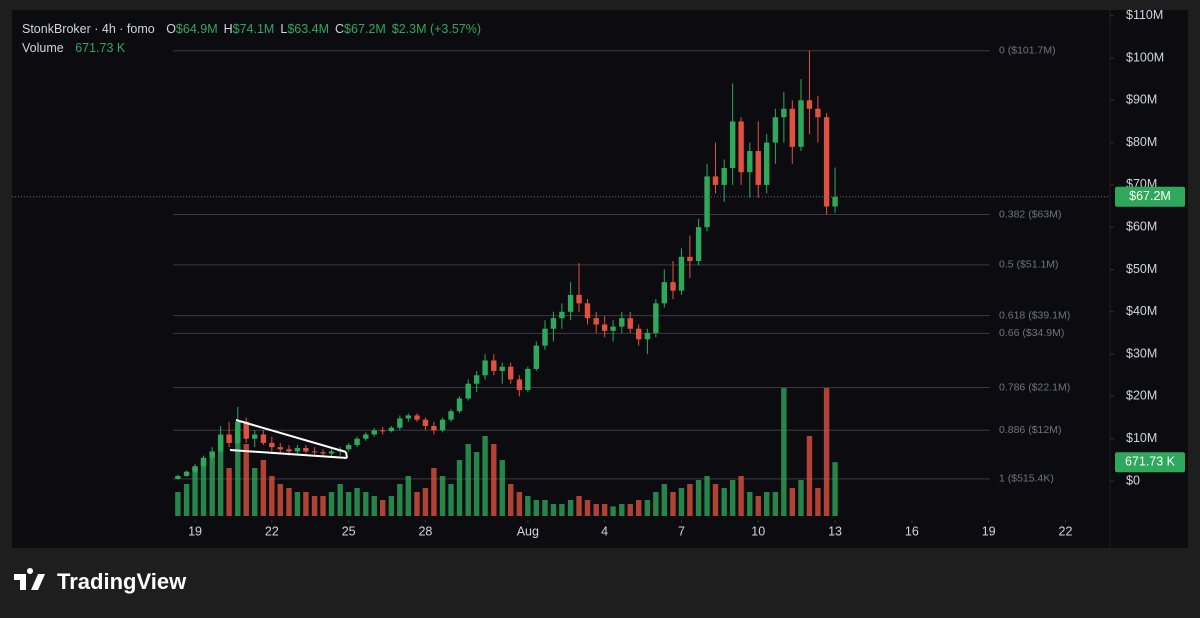 The image size is (1200, 618). I want to click on fib-label: 0.382 ($63M), so click(1030, 214).